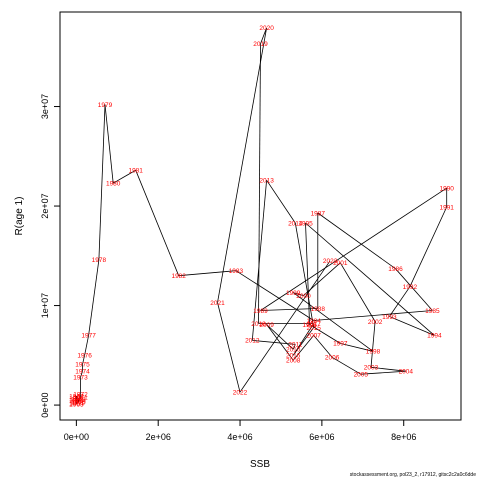 This screenshot has height=480, width=480. What do you see at coordinates (124, 176) in the screenshot?
I see `segment-1980-1981` at bounding box center [124, 176].